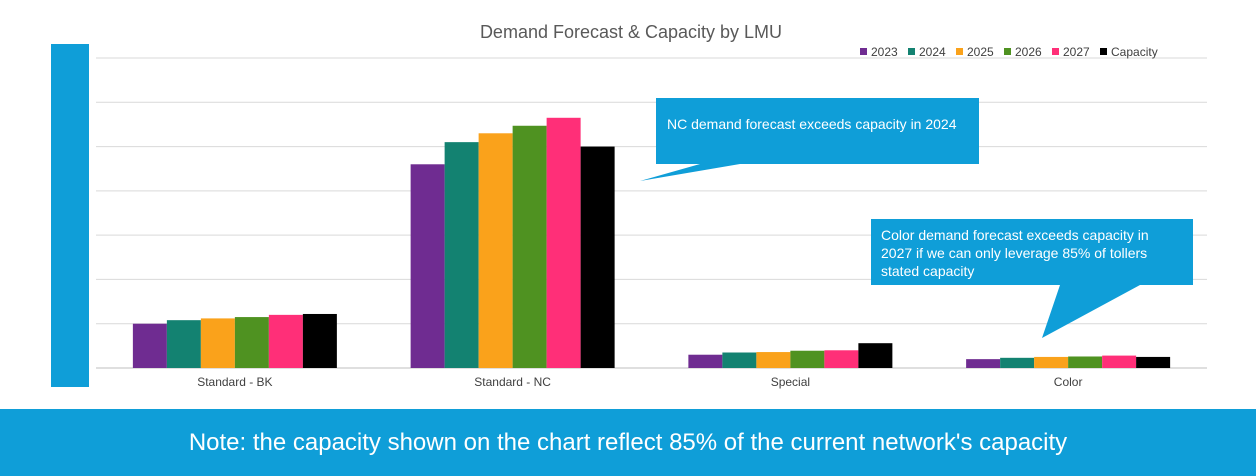  Describe the element at coordinates (863, 51) in the screenshot. I see `legend-swatch-2023` at that location.